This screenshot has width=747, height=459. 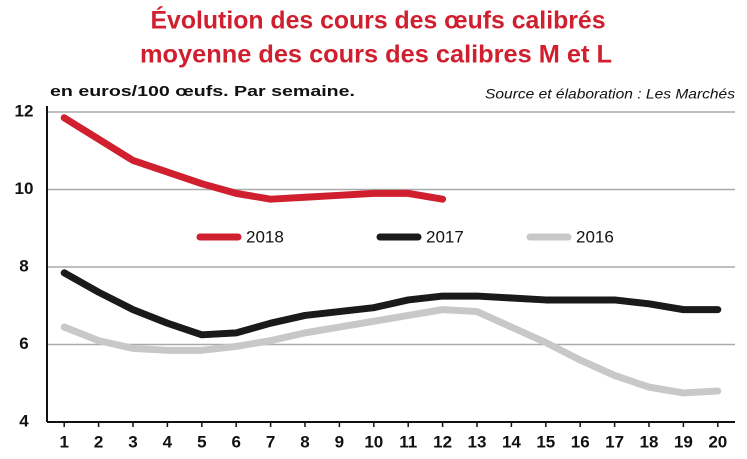 I want to click on x-tick-label: 6, so click(x=235, y=441).